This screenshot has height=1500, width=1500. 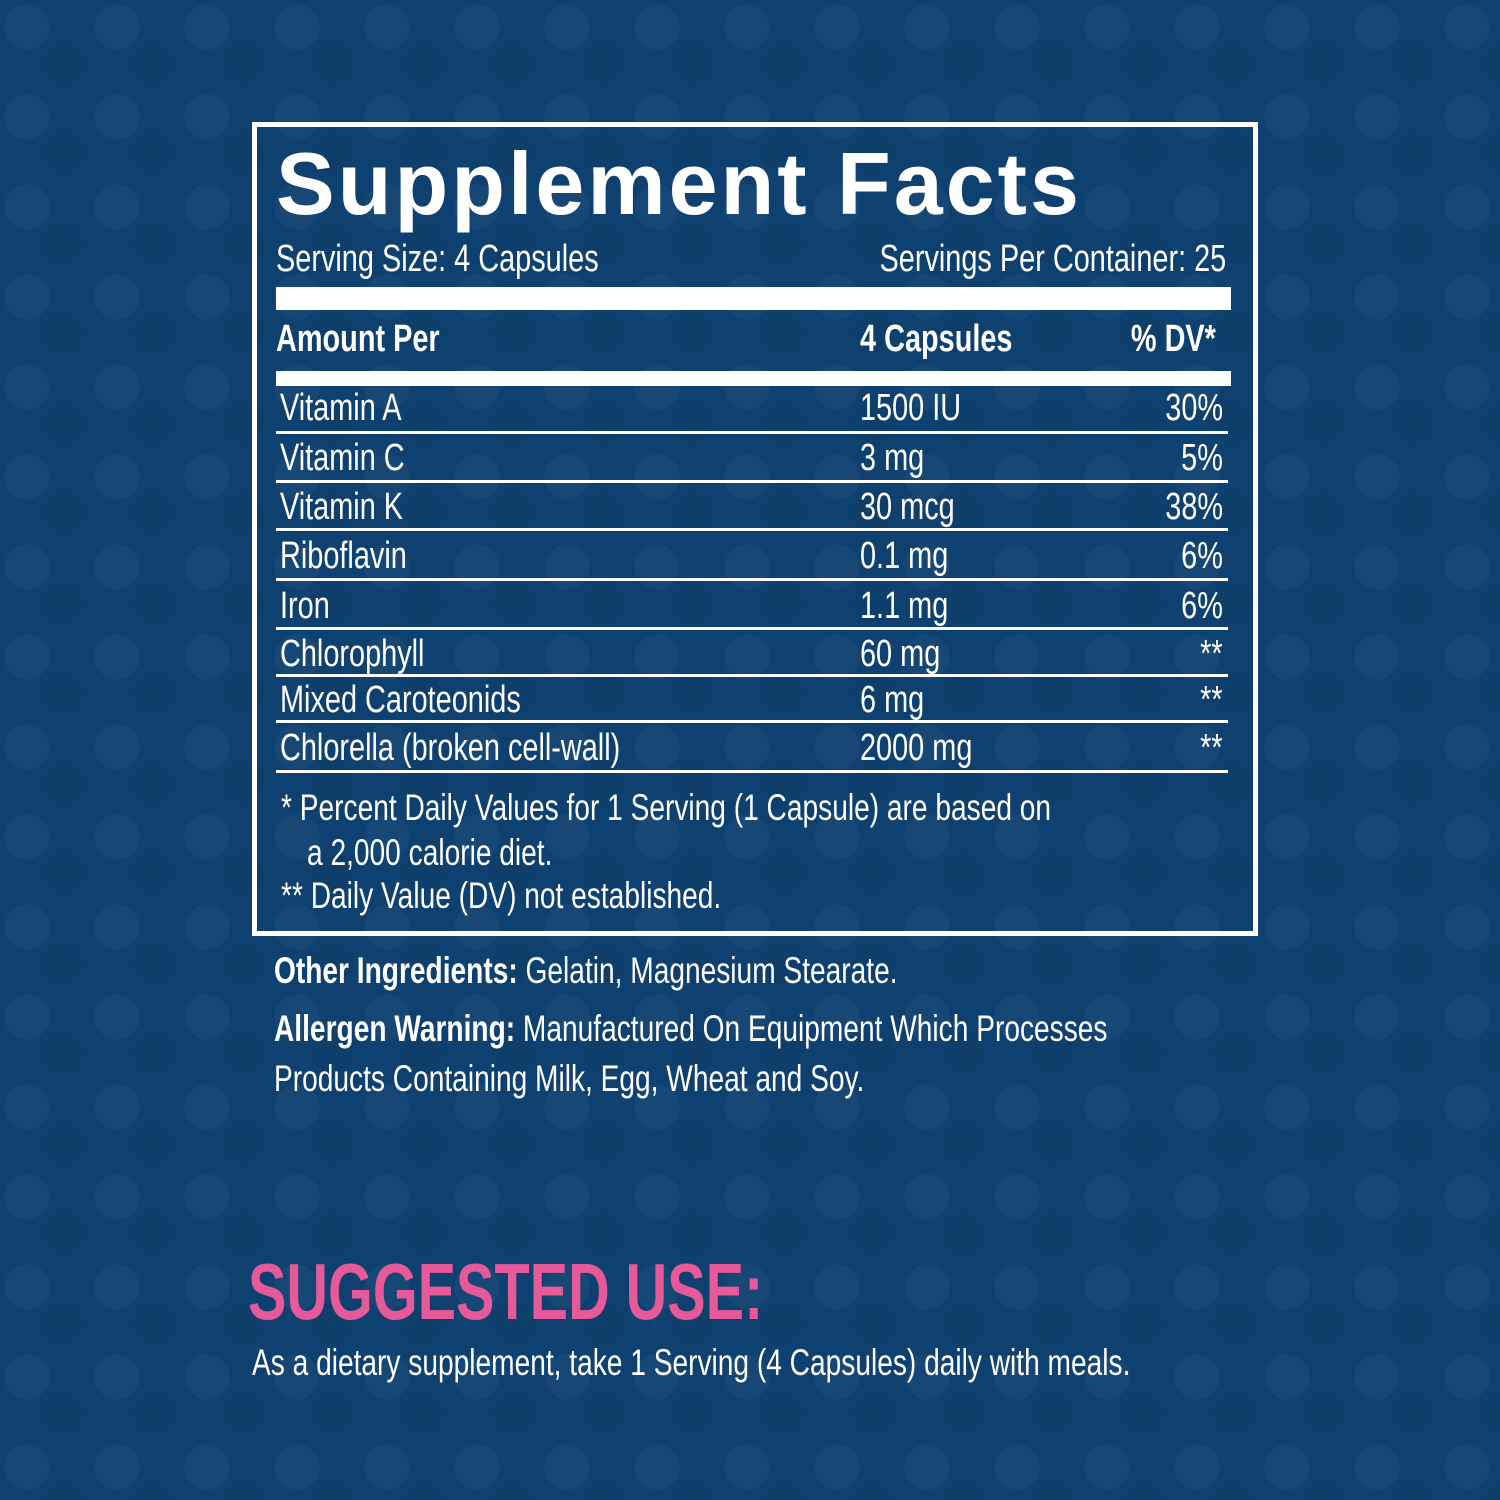 I want to click on nutrient-name: Chlorella (broken cell-wall), so click(x=450, y=748).